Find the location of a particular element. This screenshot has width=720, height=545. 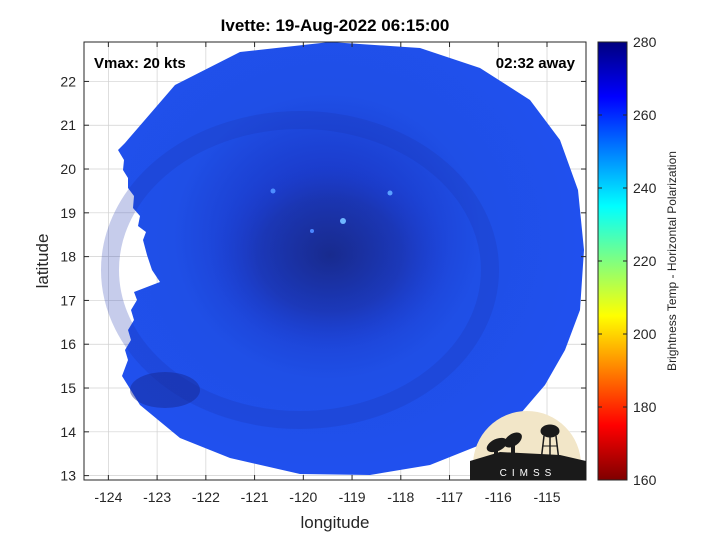

cimss-logo: CIMSS is located at coordinates (528, 445).